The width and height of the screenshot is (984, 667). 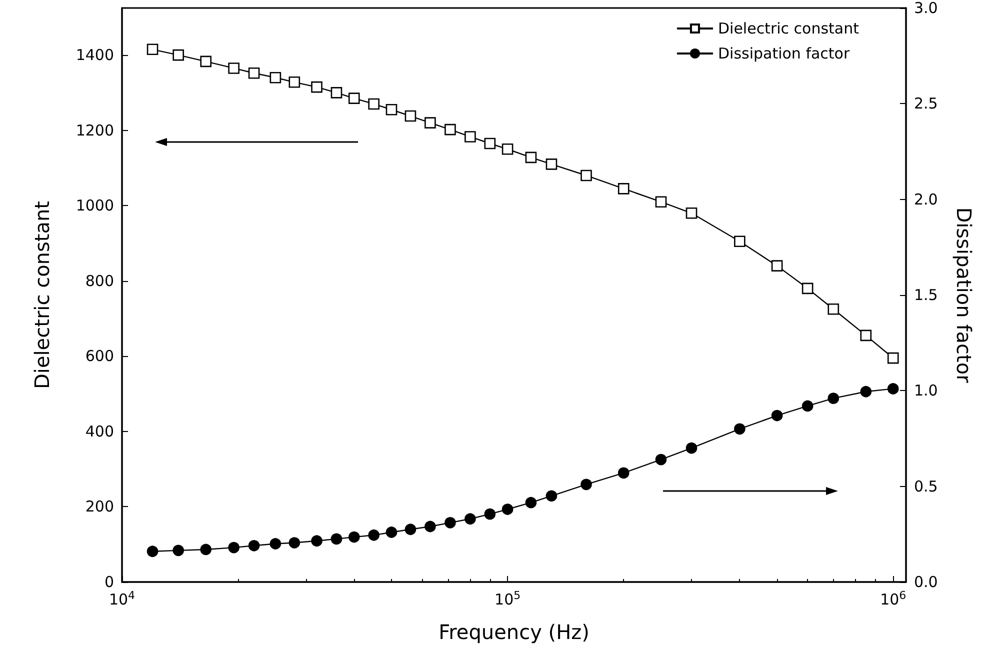 What do you see at coordinates (789, 29) in the screenshot?
I see `legend-label: Dielectric constant` at bounding box center [789, 29].